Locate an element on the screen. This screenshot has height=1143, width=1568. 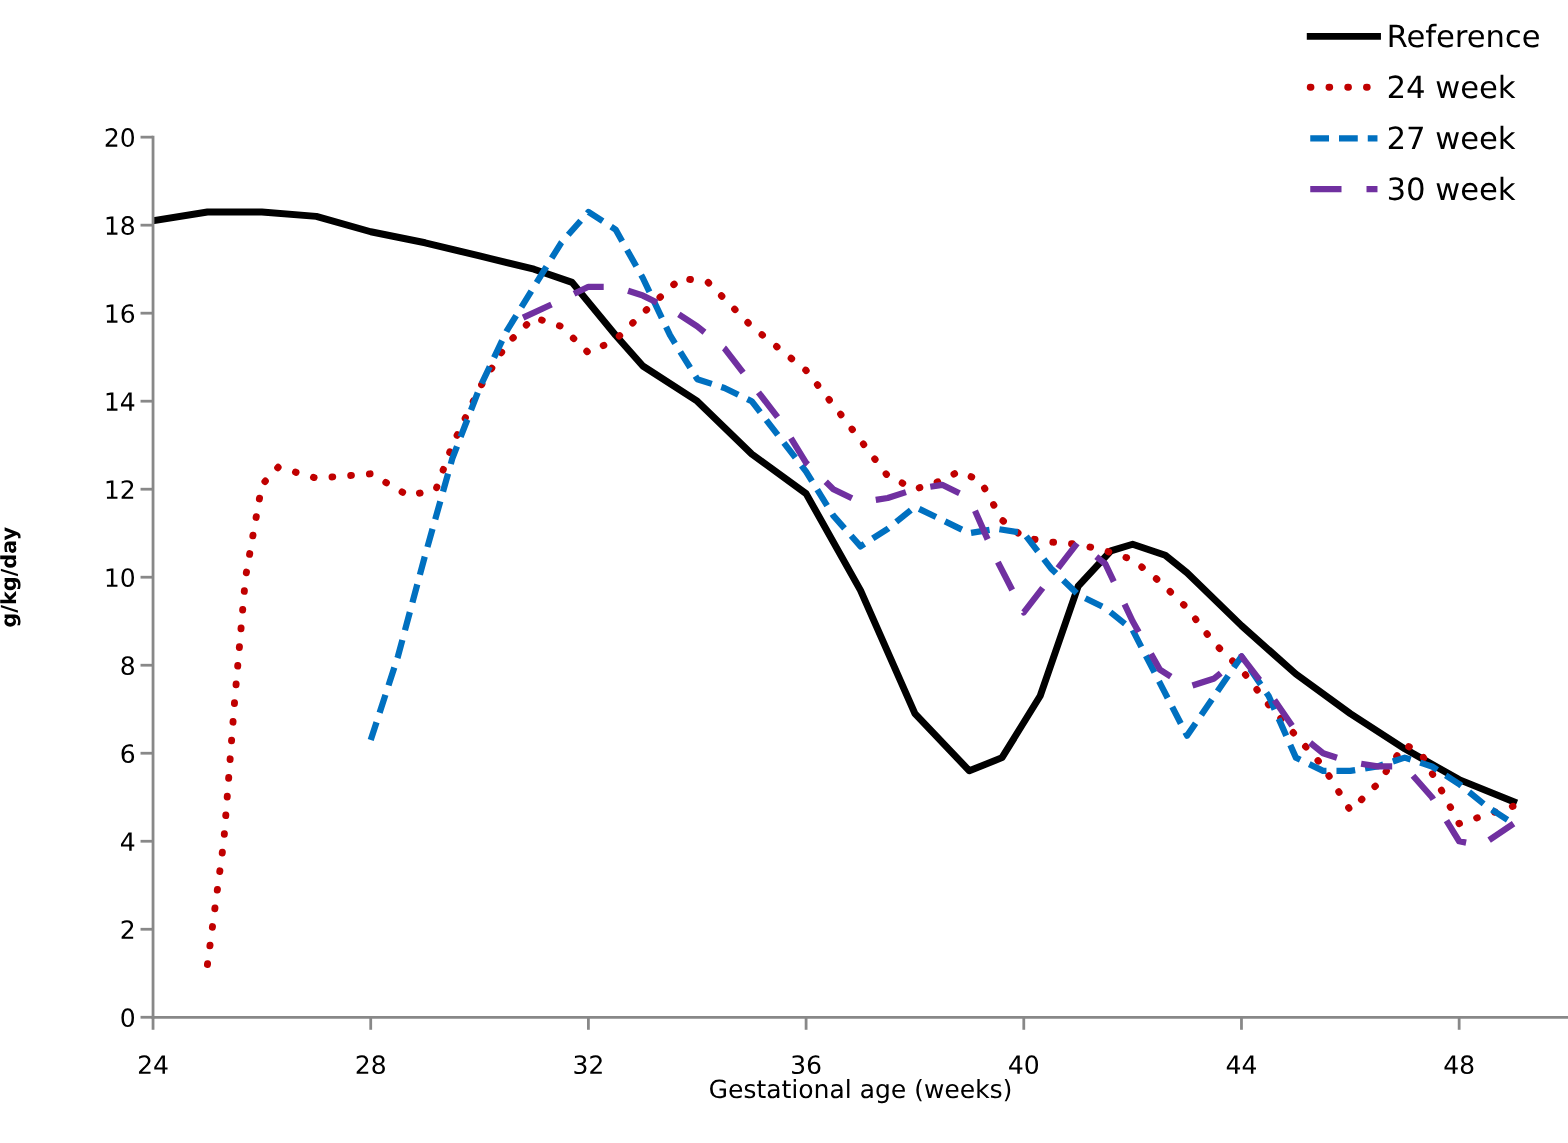
y-tick-label: 18 is located at coordinates (120, 226).